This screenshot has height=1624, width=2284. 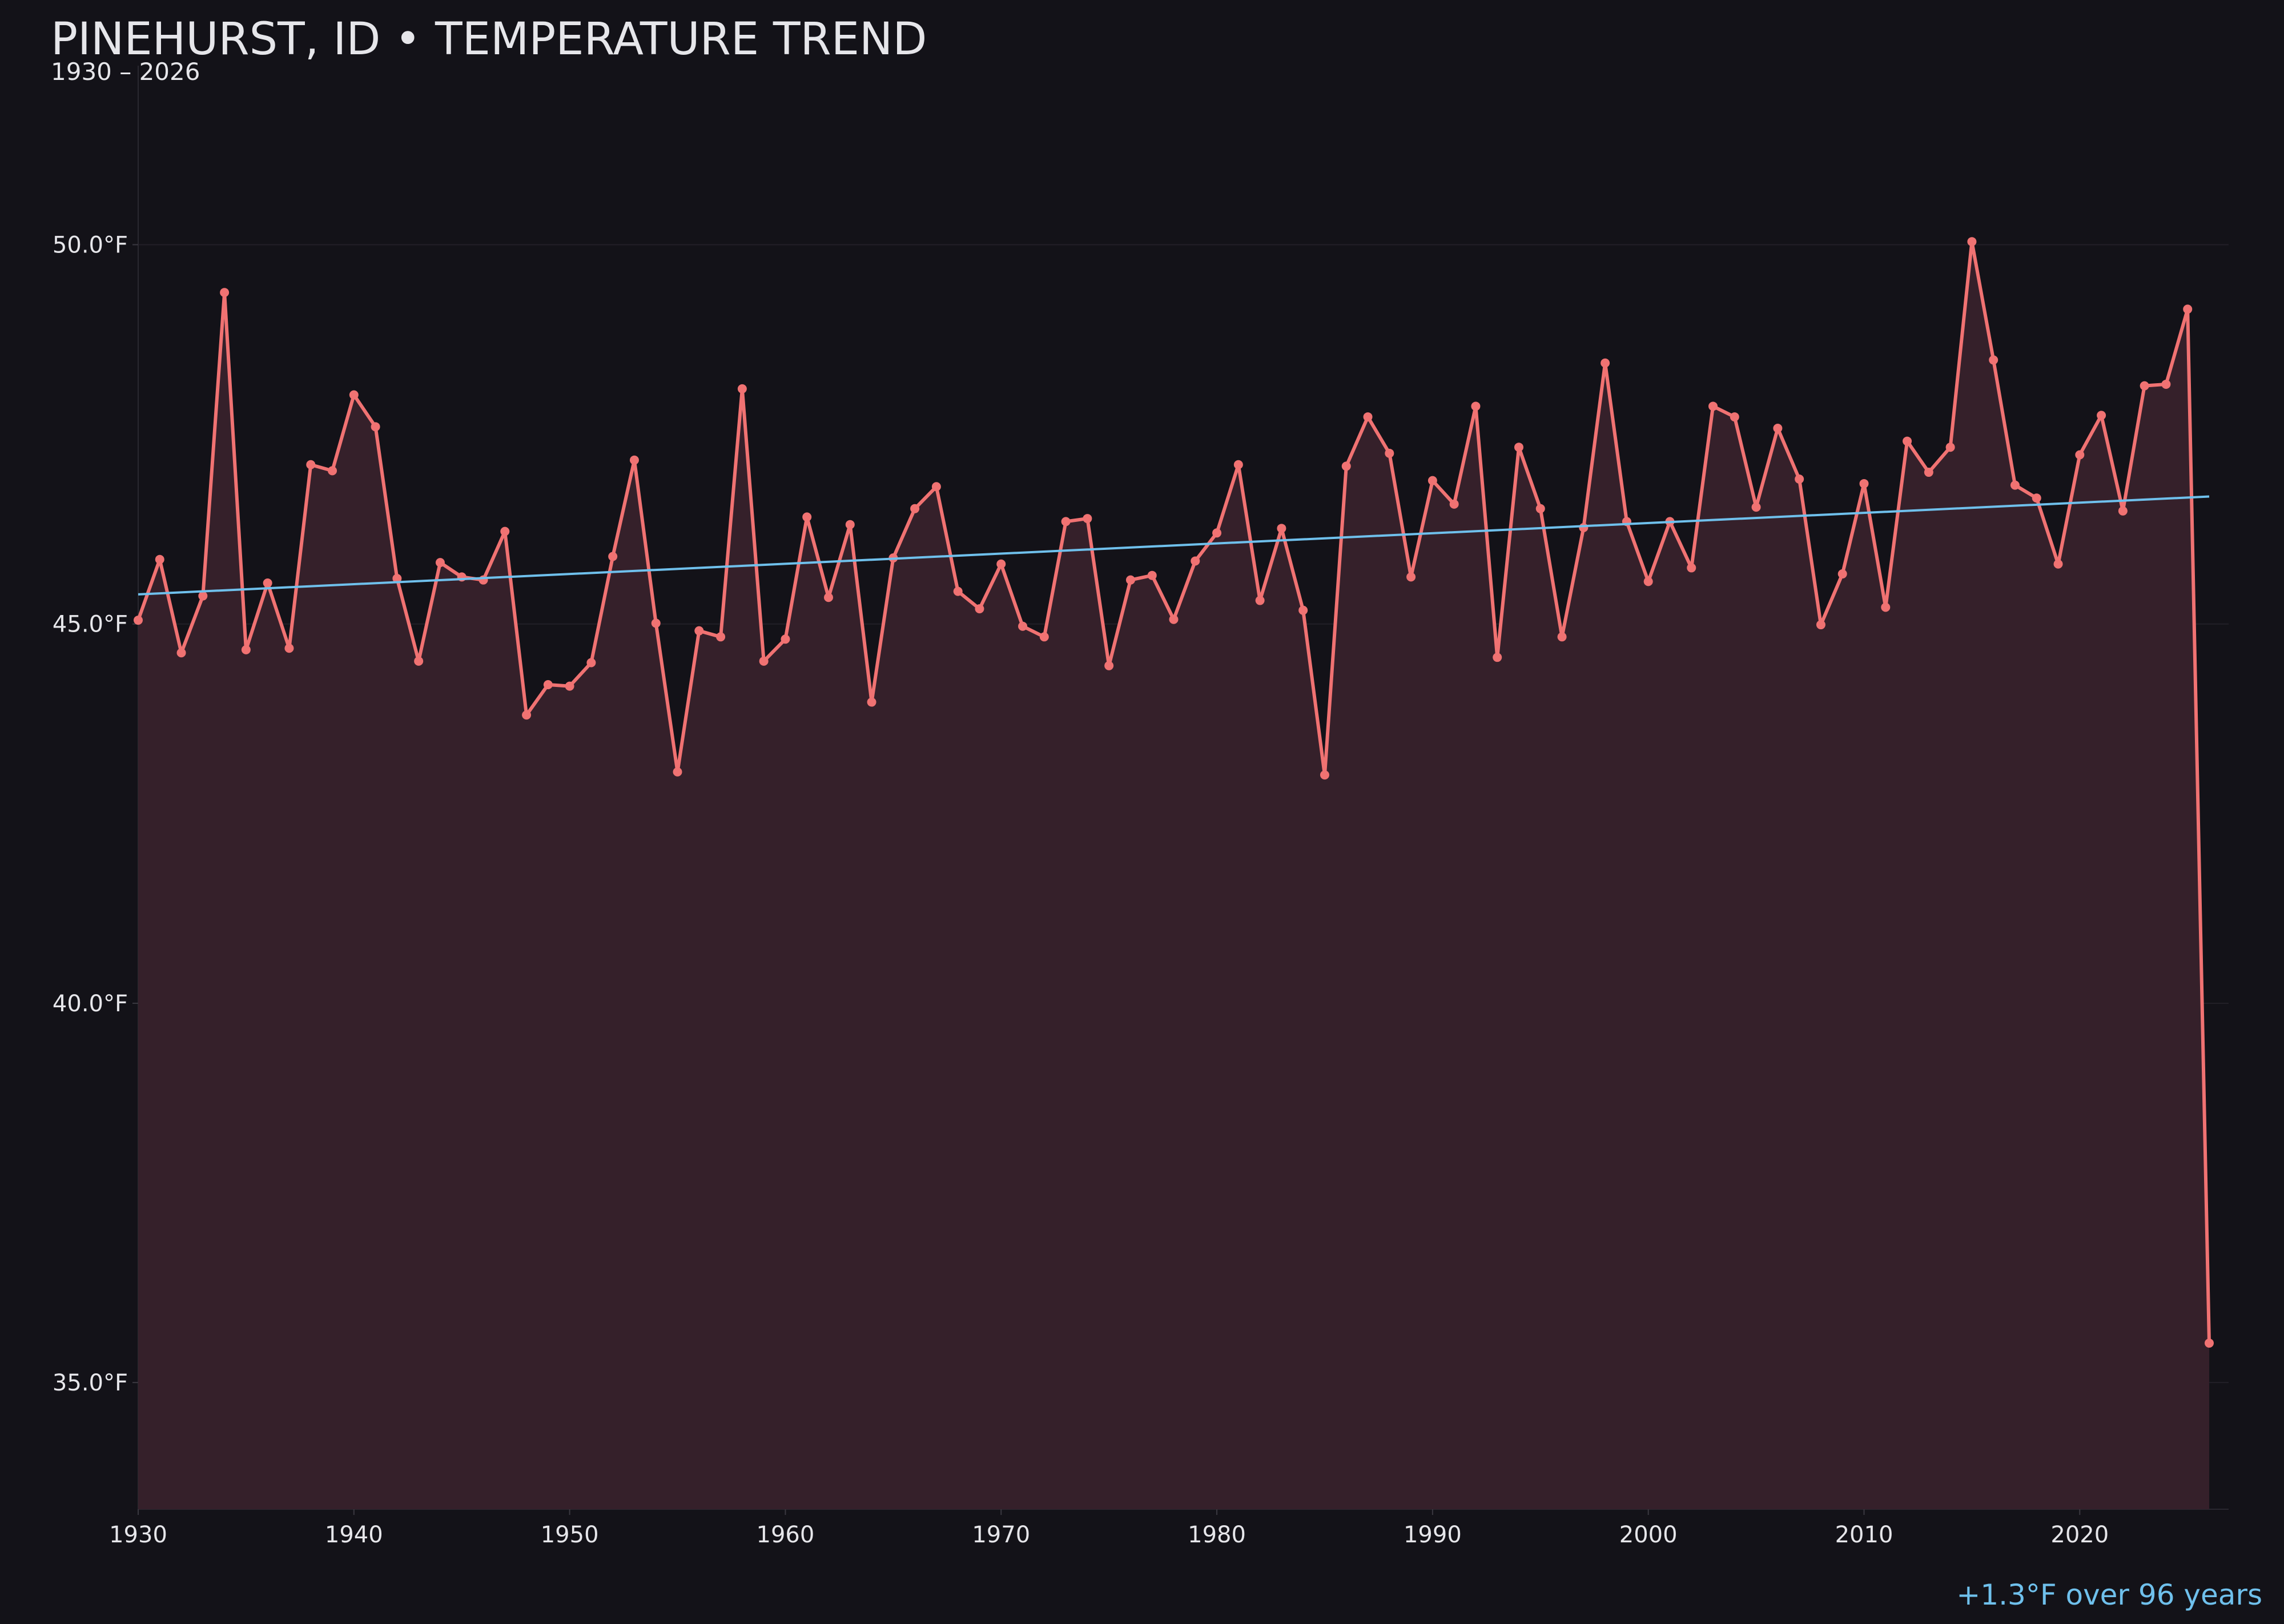 I want to click on chart-subtitle: 1930 – 2026, so click(x=125, y=72).